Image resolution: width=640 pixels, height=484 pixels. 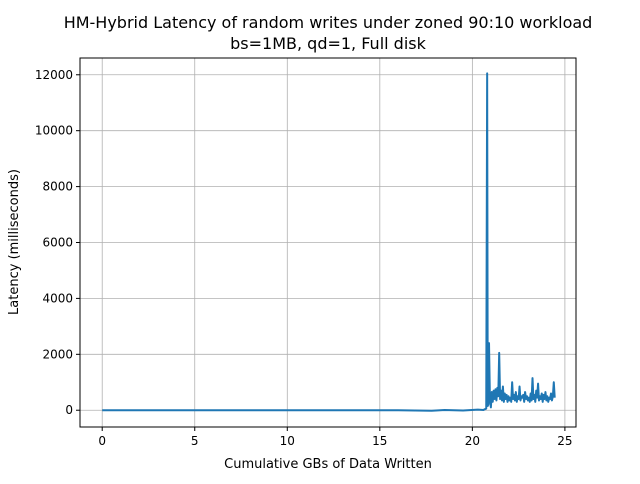 What do you see at coordinates (57, 187) in the screenshot?
I see `y-tick-label: 8000` at bounding box center [57, 187].